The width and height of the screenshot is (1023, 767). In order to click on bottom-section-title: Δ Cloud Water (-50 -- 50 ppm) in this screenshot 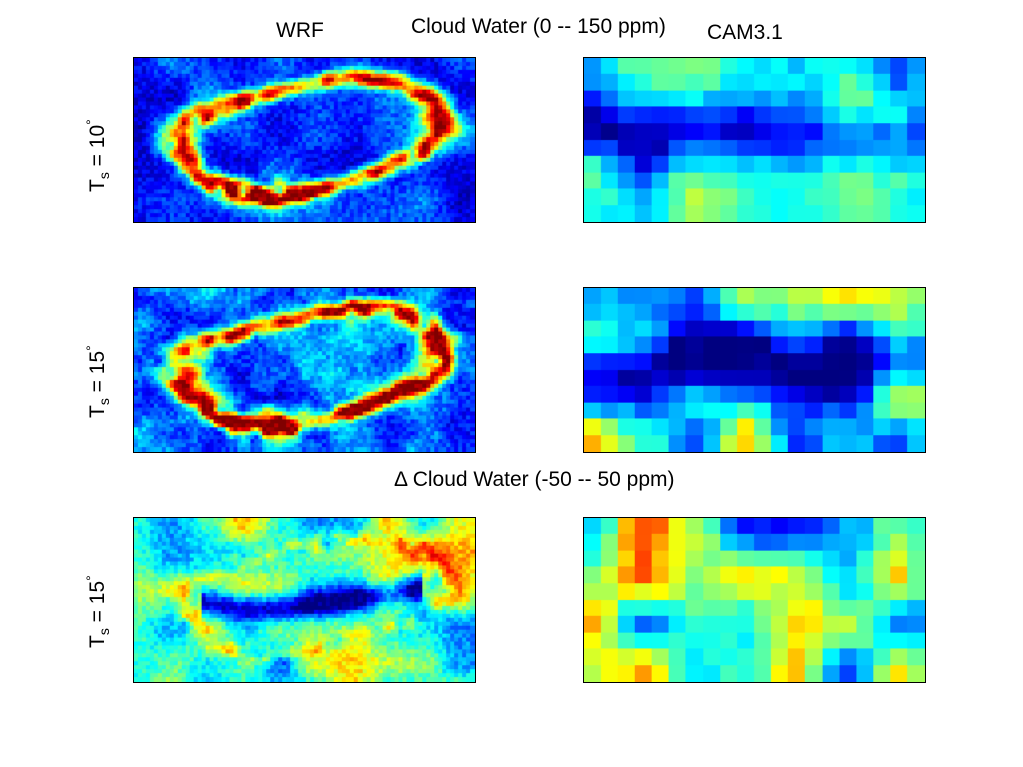, I will do `click(534, 479)`.